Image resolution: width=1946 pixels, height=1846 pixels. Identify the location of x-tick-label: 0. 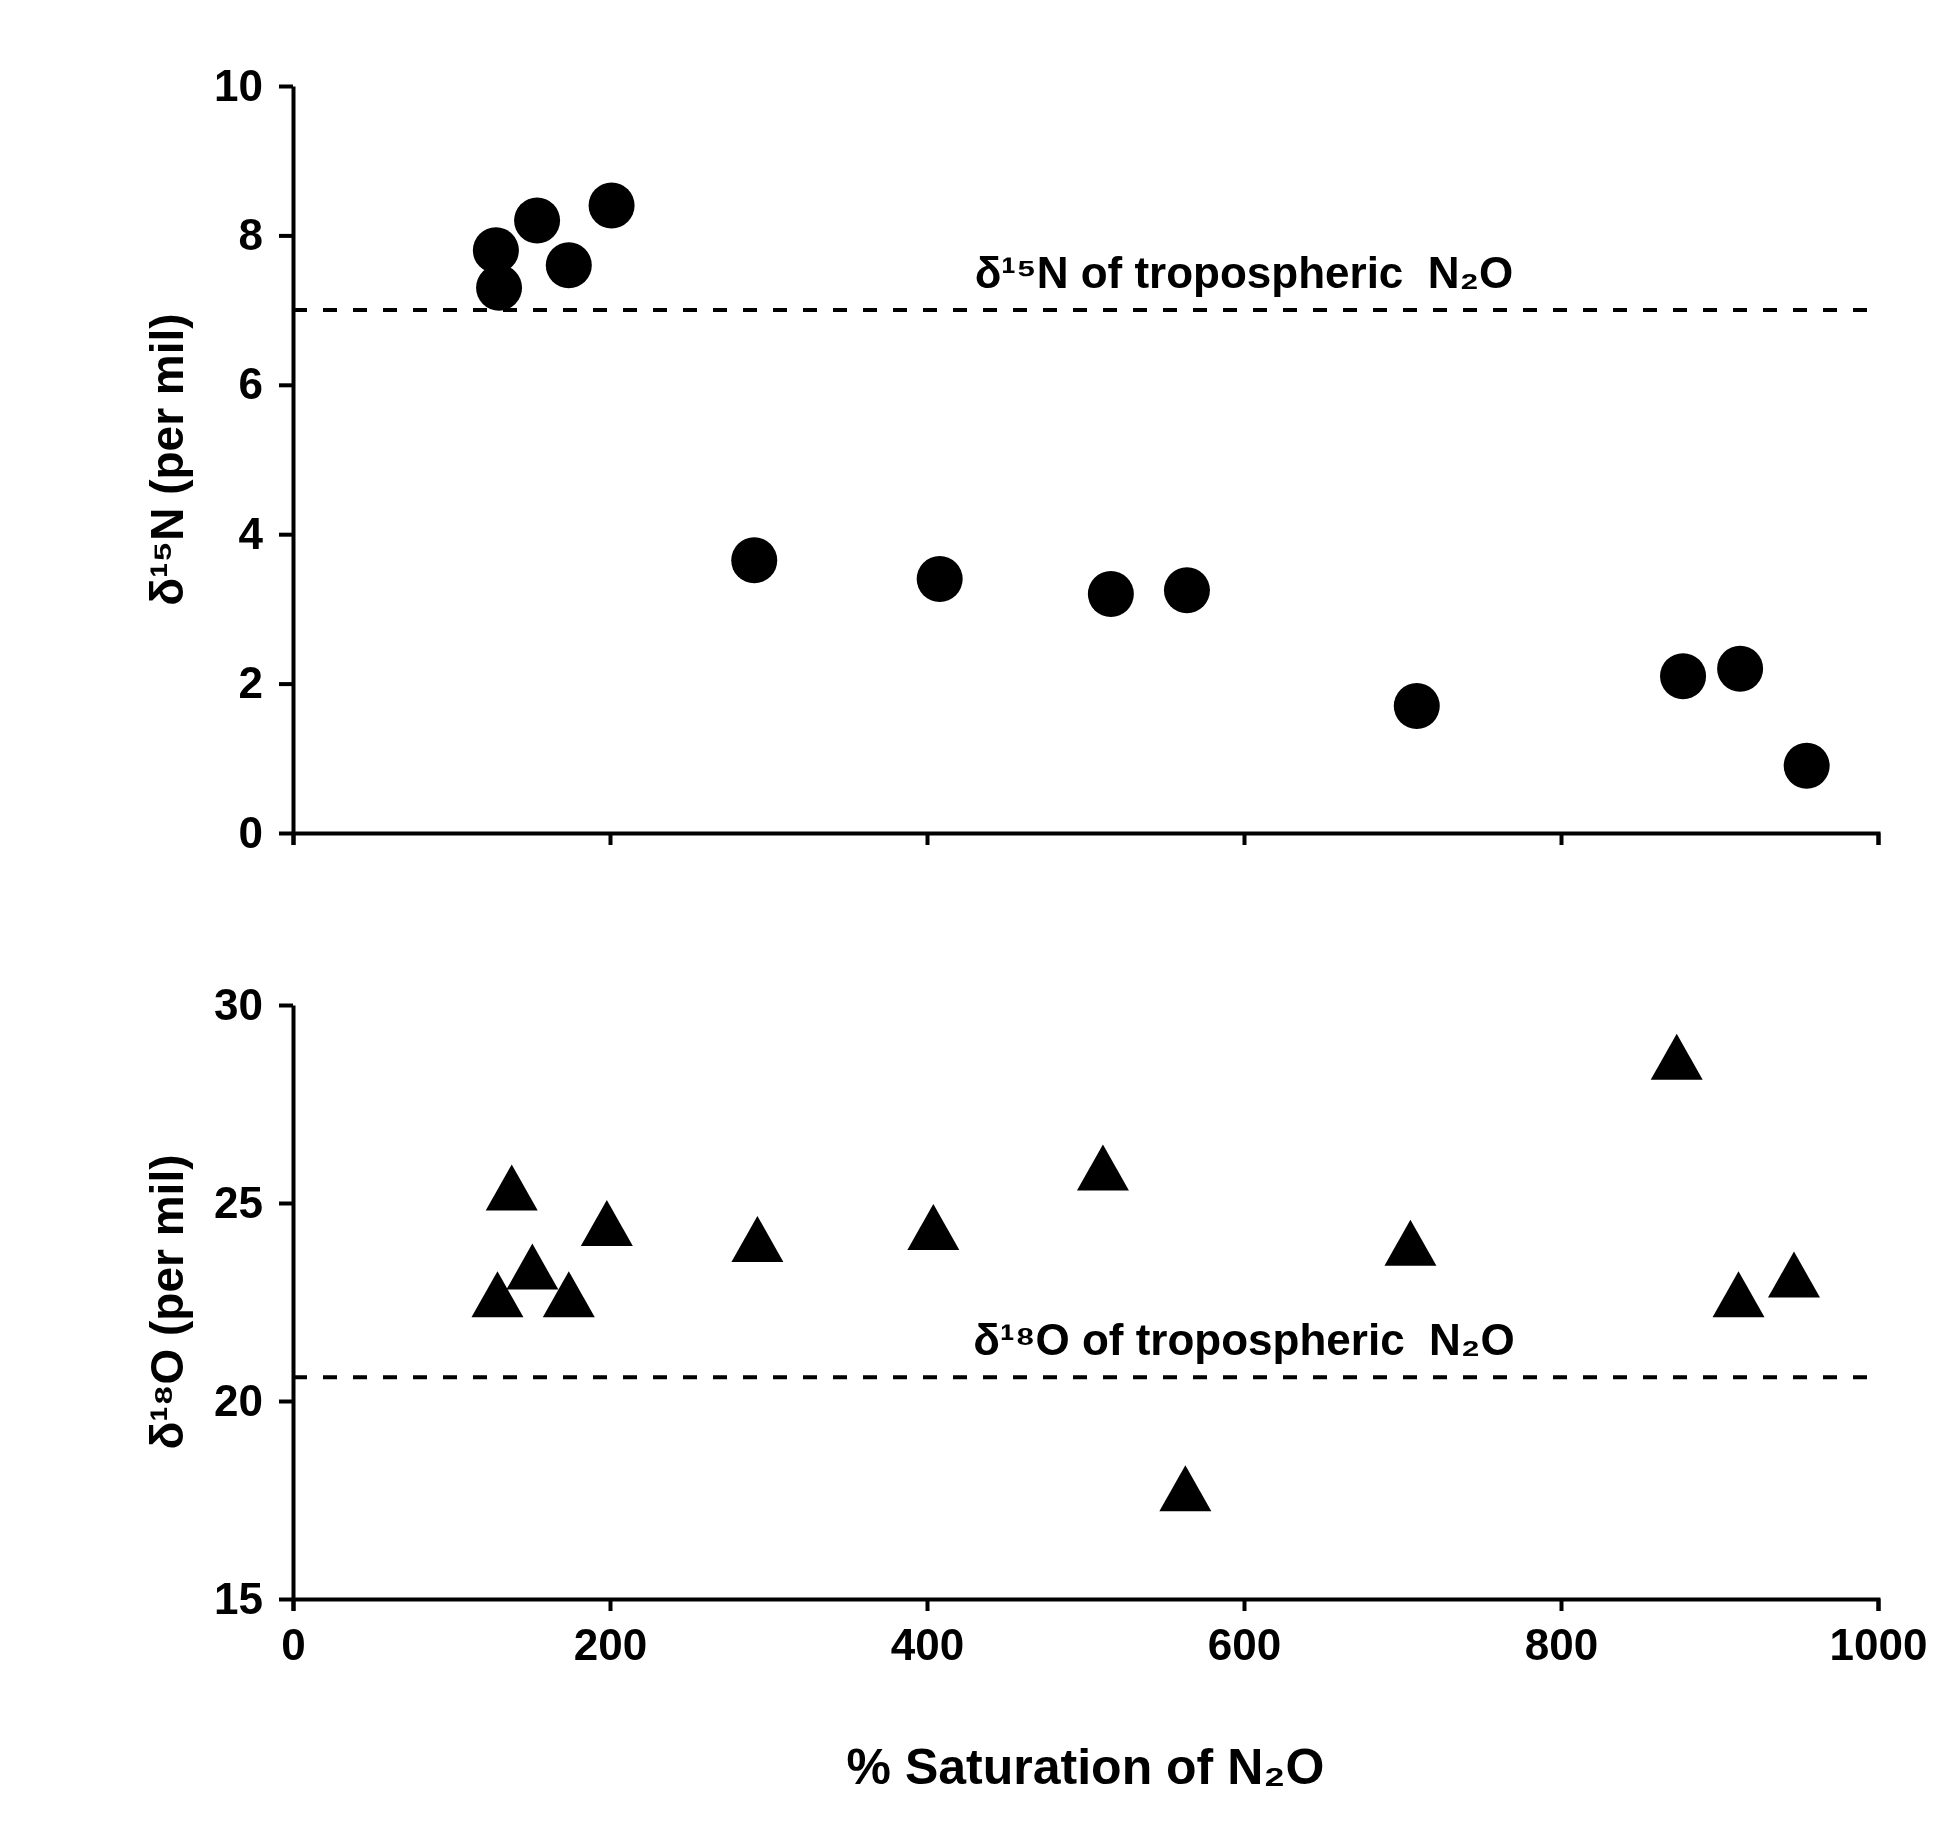
(293, 1645).